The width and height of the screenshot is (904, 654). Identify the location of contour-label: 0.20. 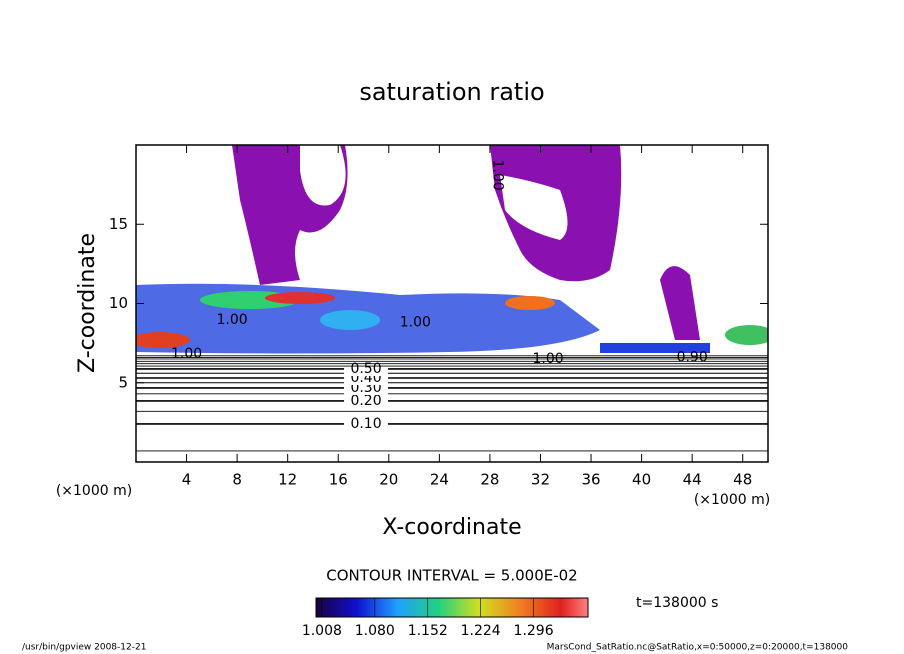
(365, 401).